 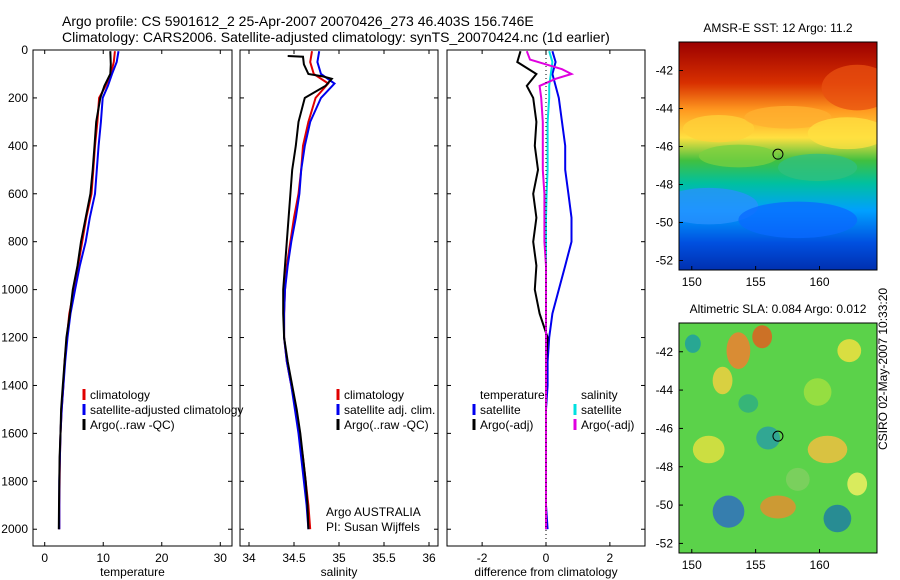 What do you see at coordinates (162, 558) in the screenshot?
I see `x-tick-label: 20` at bounding box center [162, 558].